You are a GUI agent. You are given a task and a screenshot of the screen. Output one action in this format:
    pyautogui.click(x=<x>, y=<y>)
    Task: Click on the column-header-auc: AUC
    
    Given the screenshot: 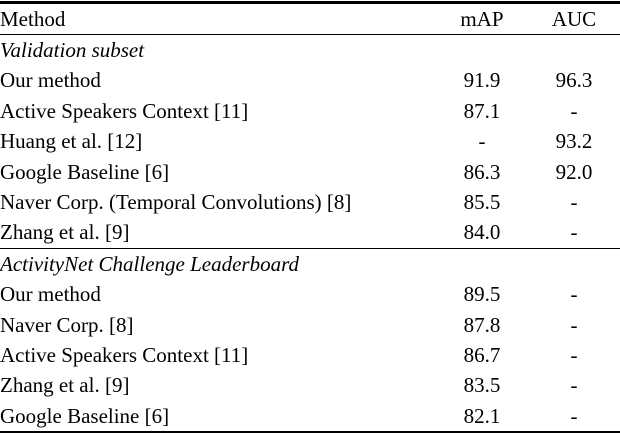 What is the action you would take?
    pyautogui.click(x=574, y=18)
    